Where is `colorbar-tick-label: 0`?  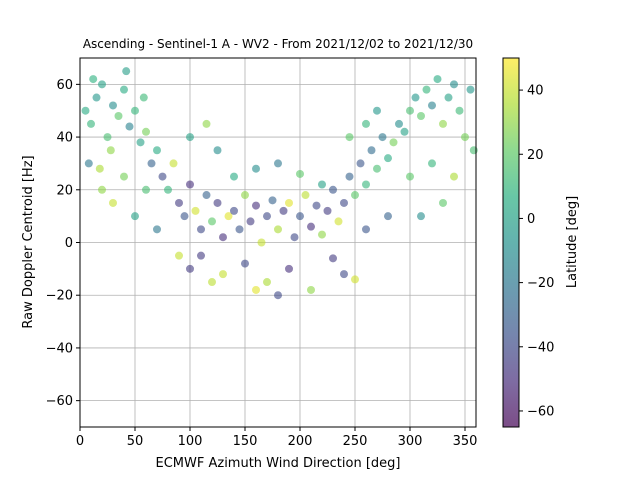
colorbar-tick-label: 0 is located at coordinates (531, 219).